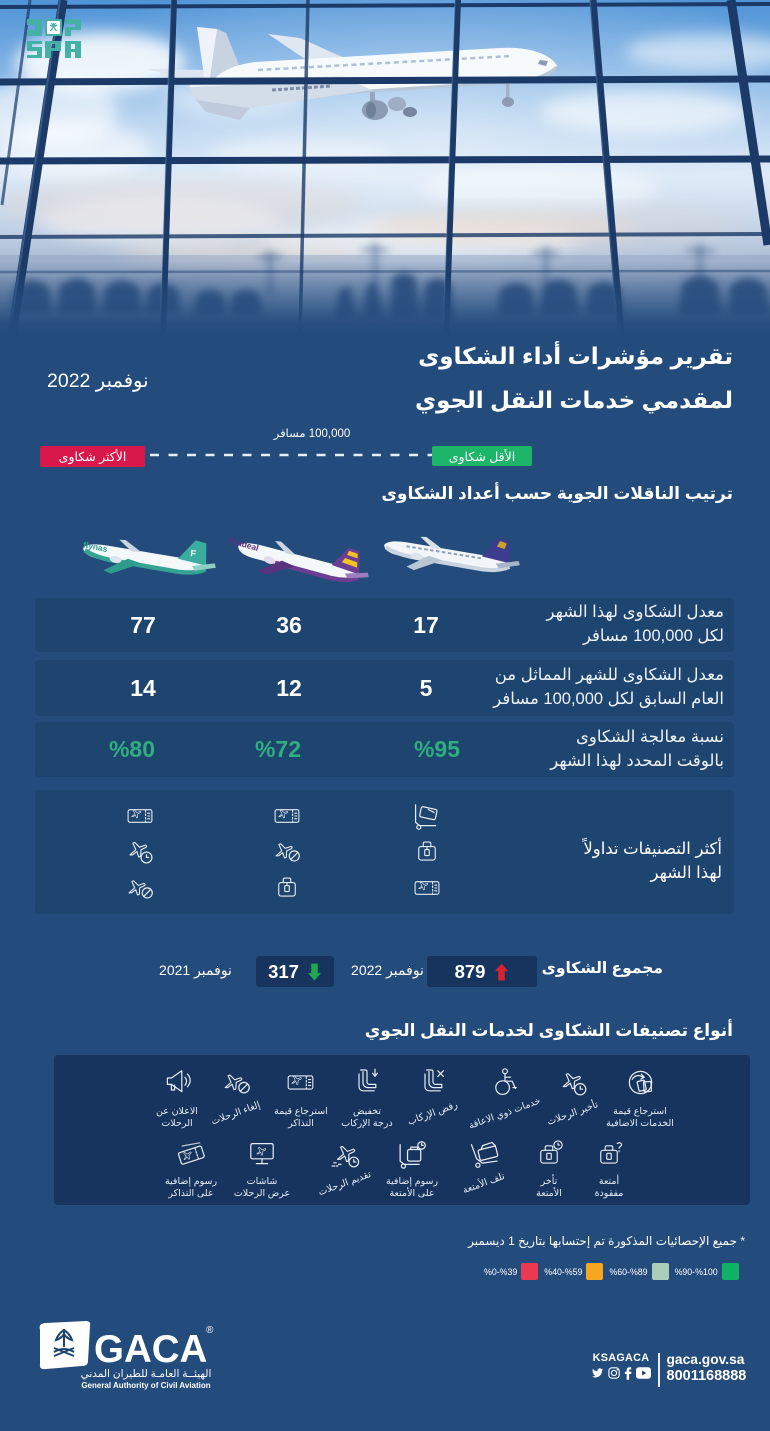  What do you see at coordinates (150, 1349) in the screenshot?
I see `svg-text: GACA` at bounding box center [150, 1349].